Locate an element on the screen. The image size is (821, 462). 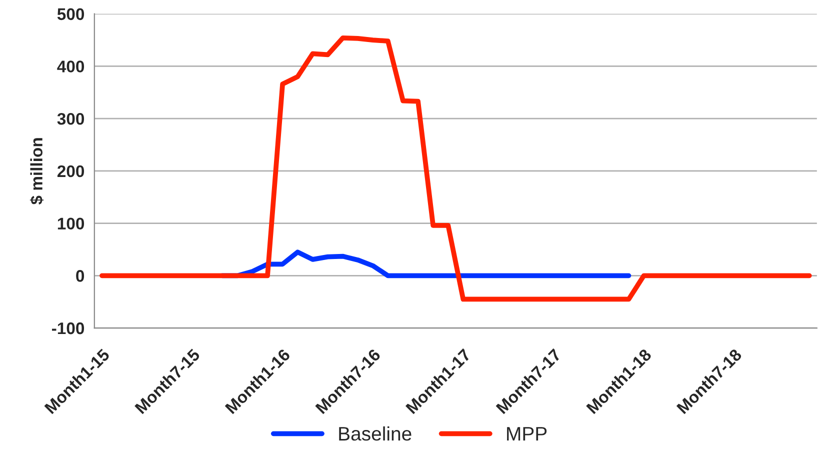
y-tick-label: 400 is located at coordinates (70, 66).